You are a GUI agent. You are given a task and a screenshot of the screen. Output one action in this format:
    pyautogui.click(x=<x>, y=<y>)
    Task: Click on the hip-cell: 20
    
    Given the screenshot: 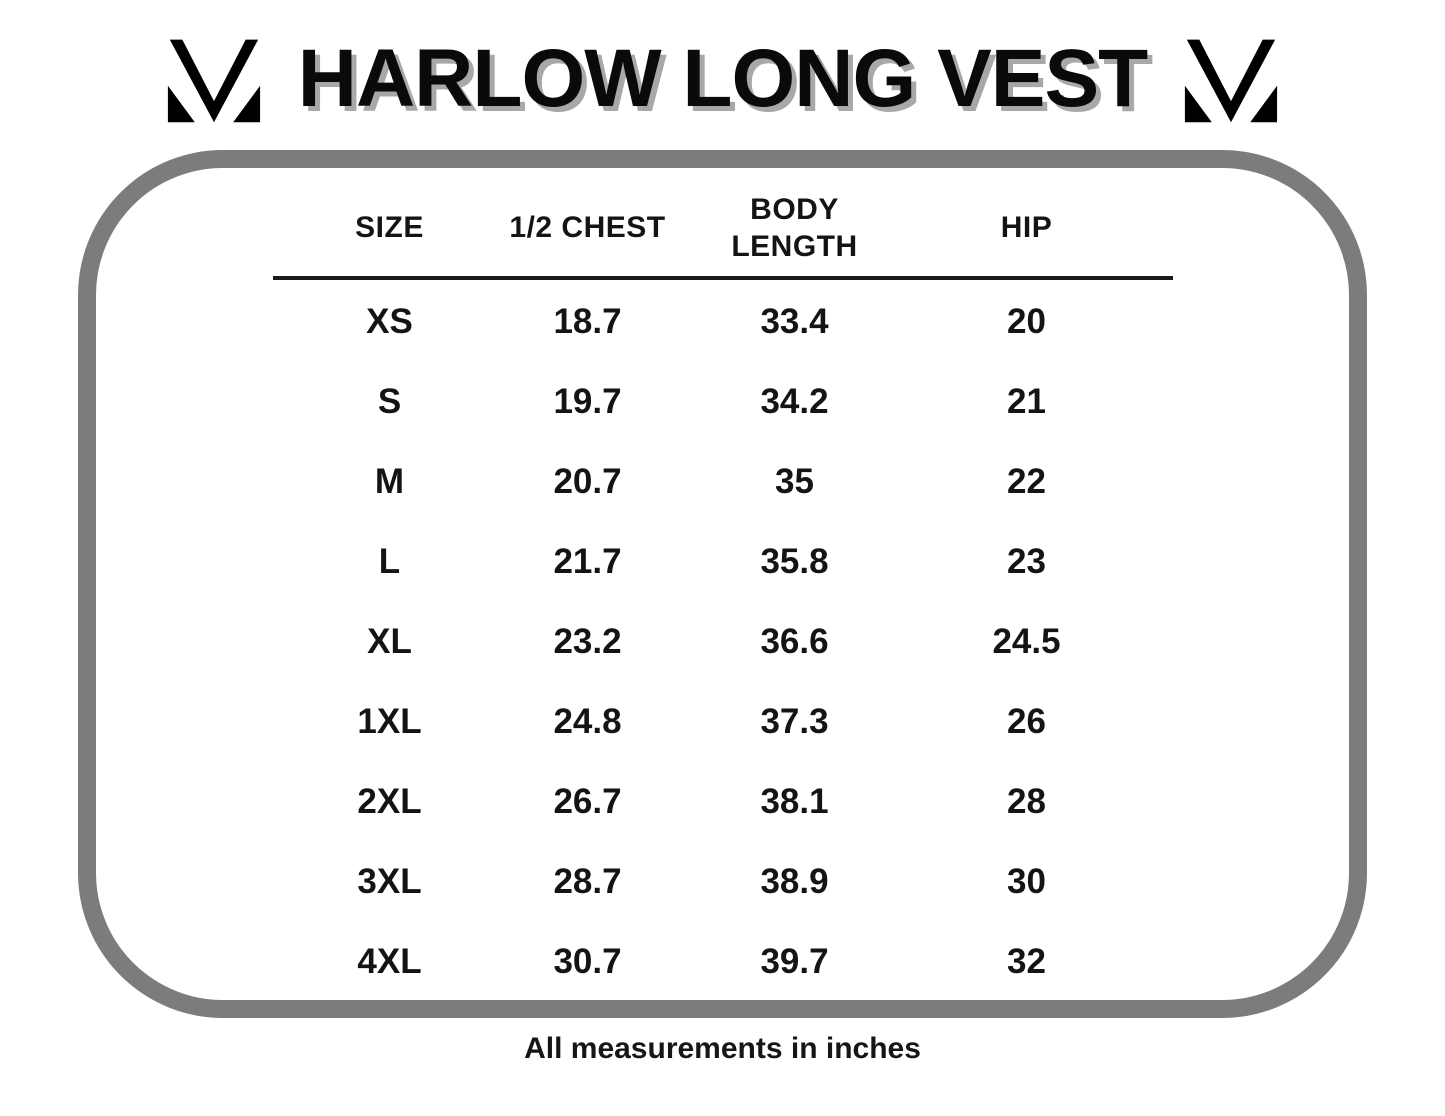 What is the action you would take?
    pyautogui.click(x=1026, y=321)
    